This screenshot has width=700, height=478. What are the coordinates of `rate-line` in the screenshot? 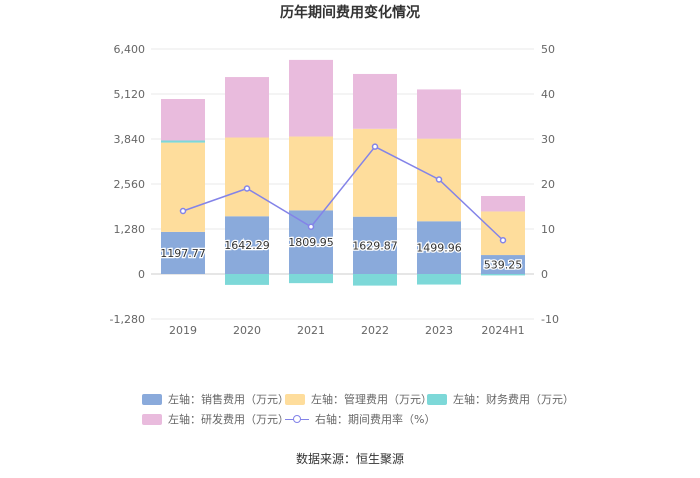 It's located at (343, 193).